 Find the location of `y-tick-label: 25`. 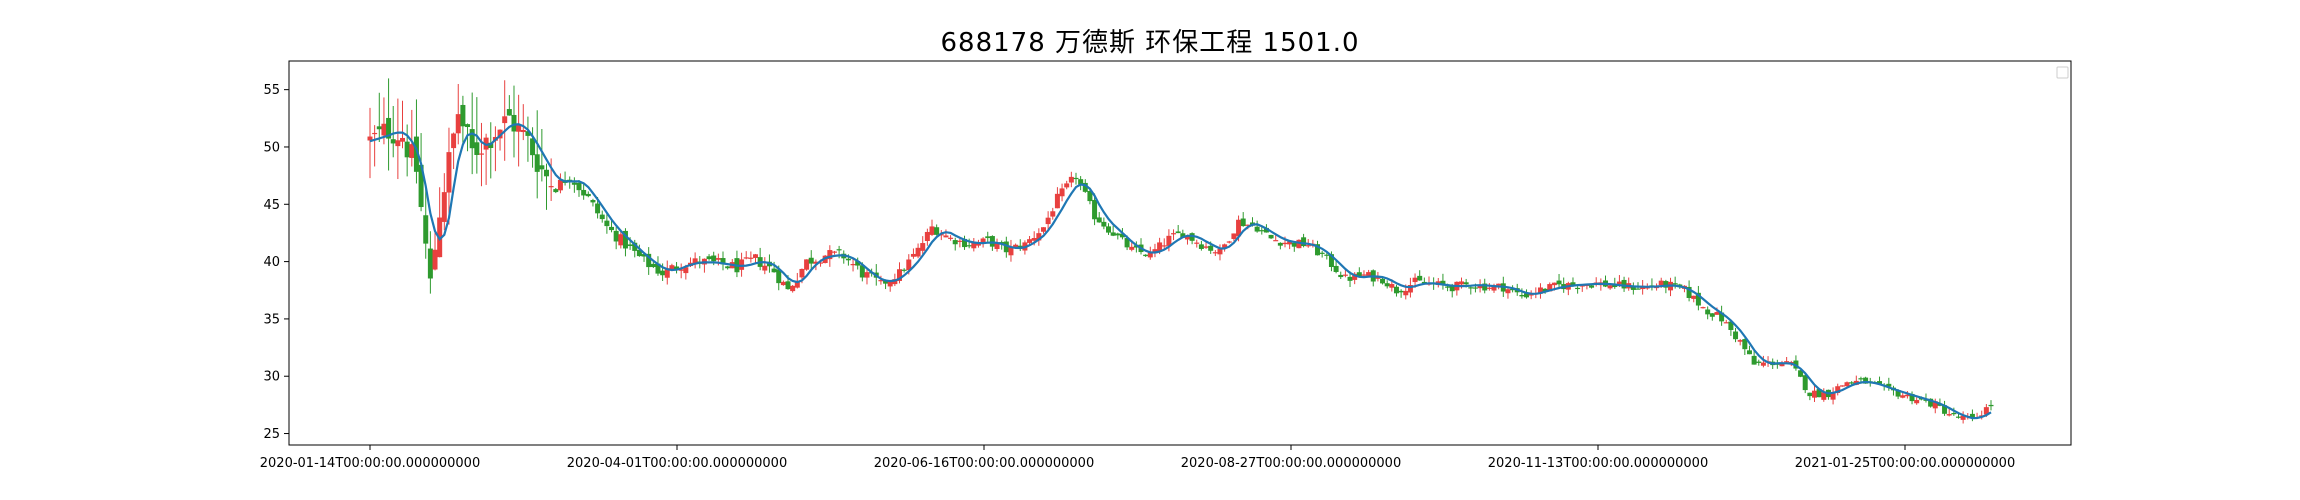

y-tick-label: 25 is located at coordinates (271, 434).